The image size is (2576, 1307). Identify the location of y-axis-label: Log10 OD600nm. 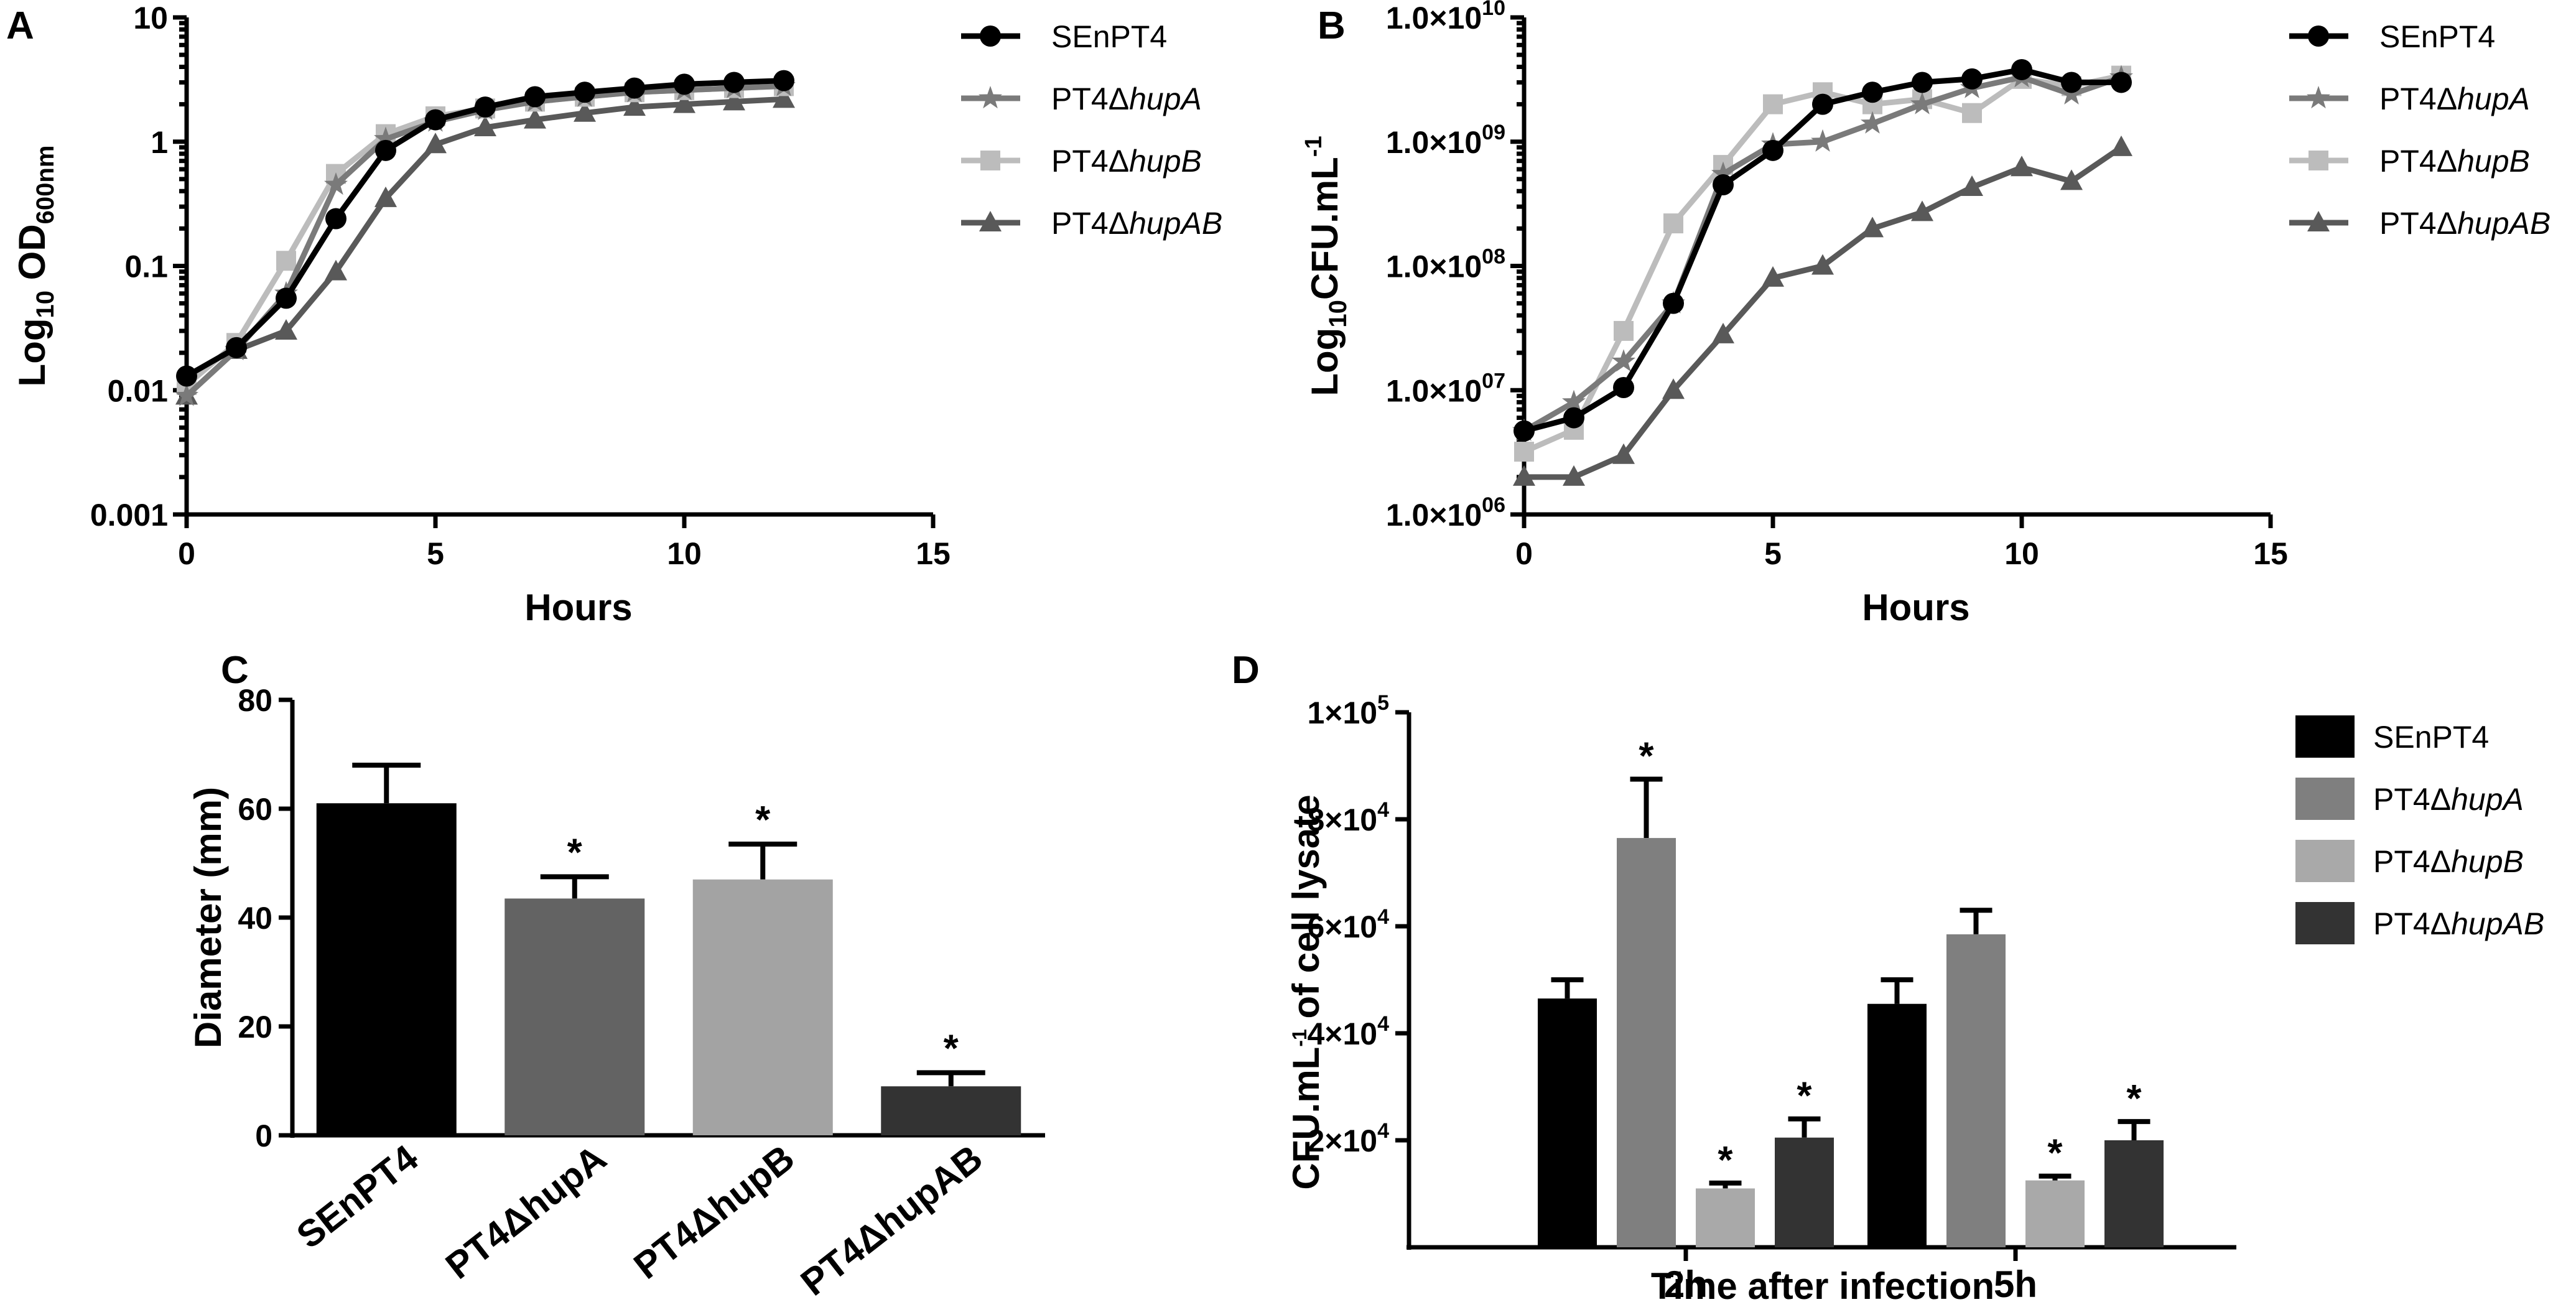
(35, 266).